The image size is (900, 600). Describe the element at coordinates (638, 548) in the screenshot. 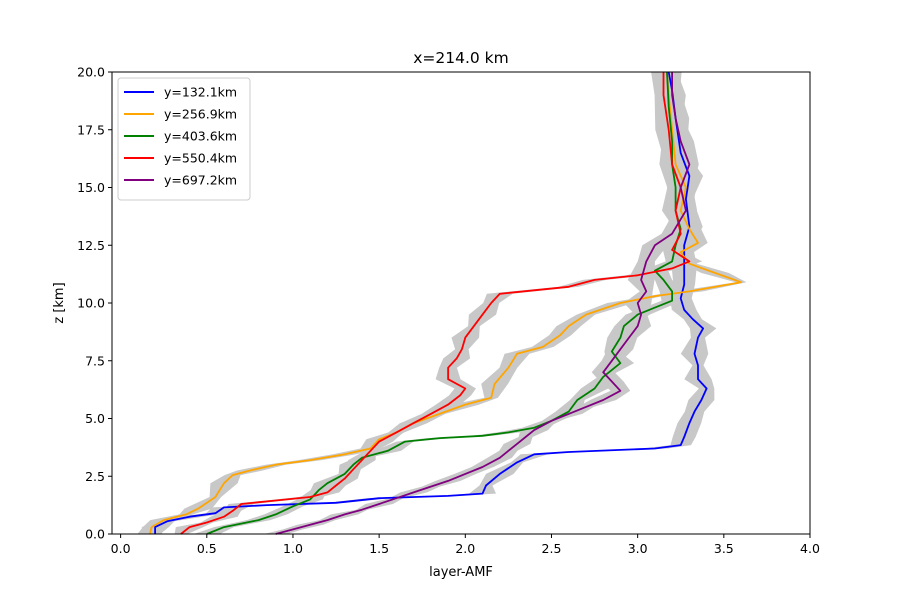

I see `x-tick-label: 3.0` at that location.